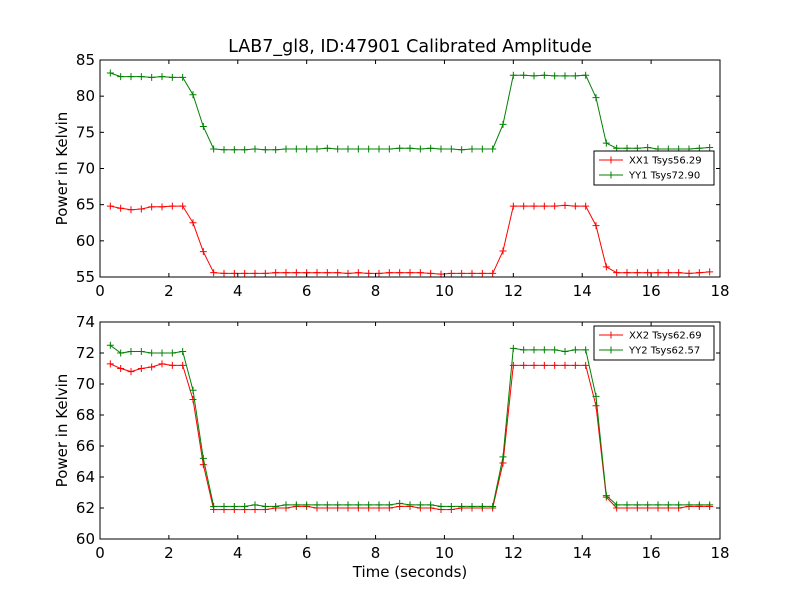 The height and width of the screenshot is (604, 800). I want to click on legend: XX1 Tsys56.29 YY1 Tsys72.90, so click(654, 168).